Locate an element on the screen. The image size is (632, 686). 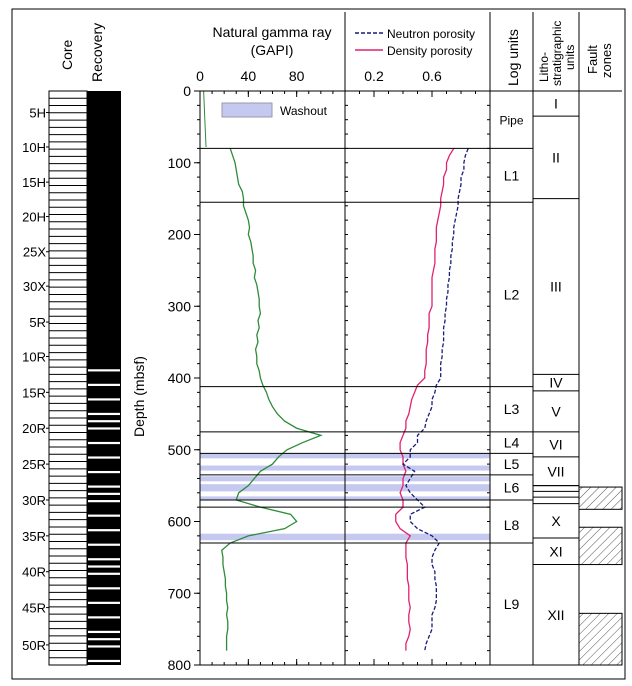
porosity-tick-label: 0.6 is located at coordinates (432, 76).